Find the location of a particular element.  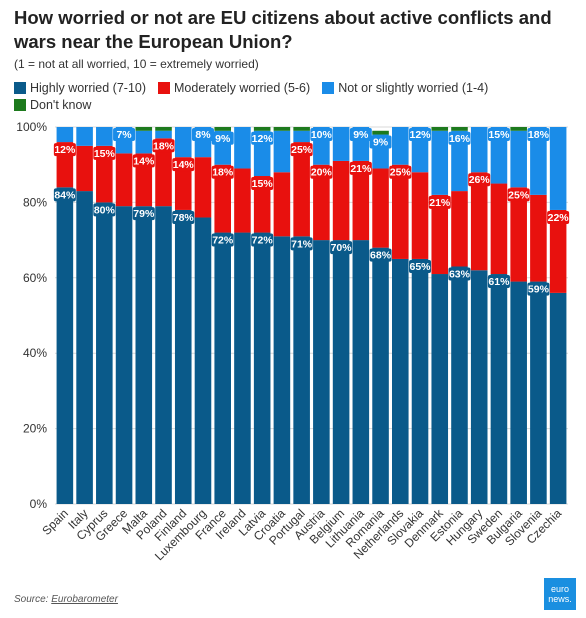

source-note: Source: Eurobarometer is located at coordinates (66, 599).